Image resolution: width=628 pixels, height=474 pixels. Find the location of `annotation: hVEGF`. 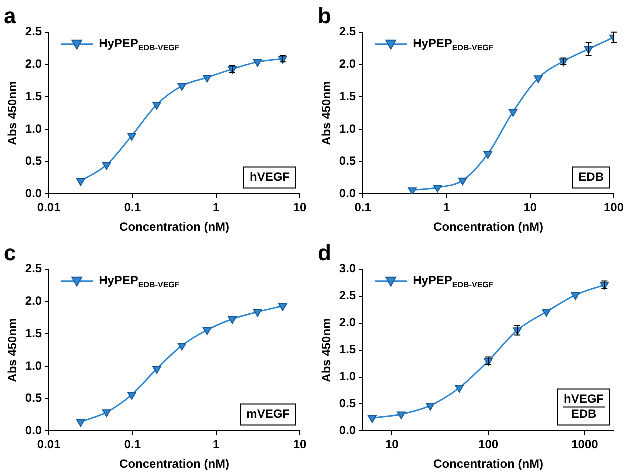

annotation: hVEGF is located at coordinates (270, 177).